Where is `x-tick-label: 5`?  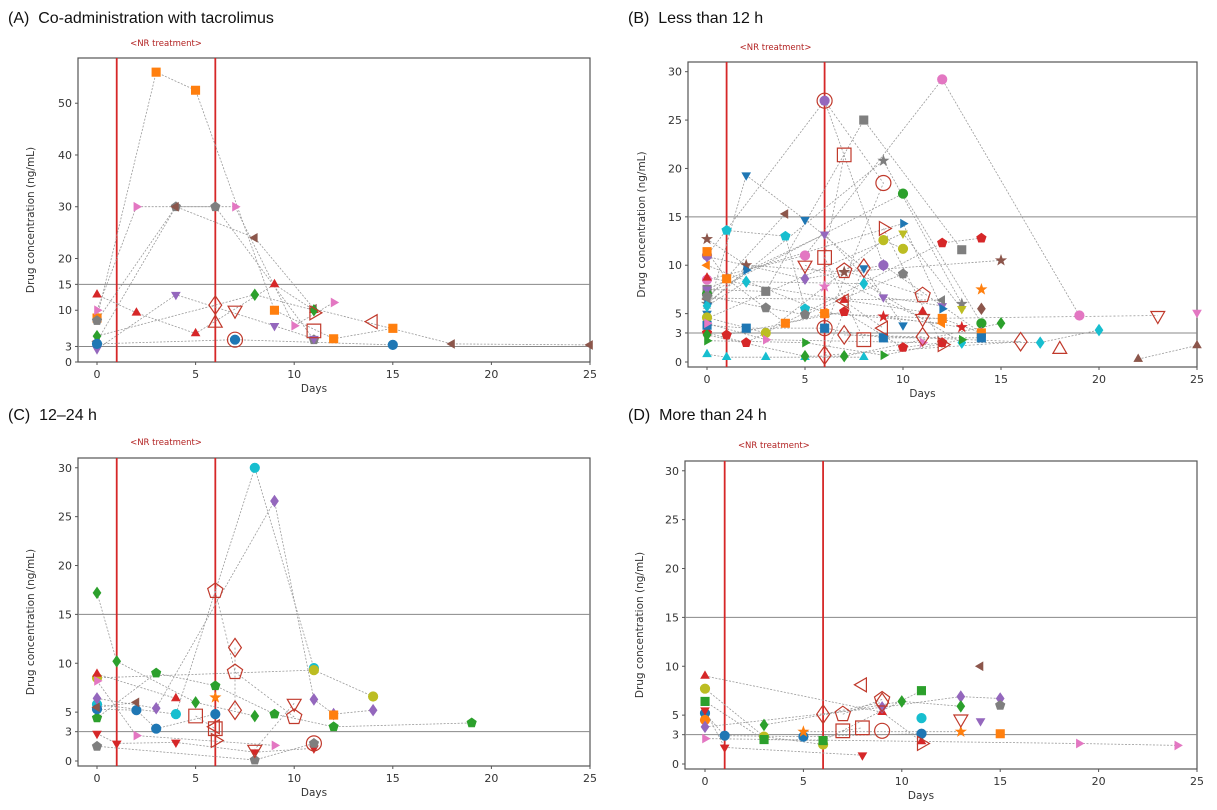
x-tick-label: 5 is located at coordinates (195, 374).